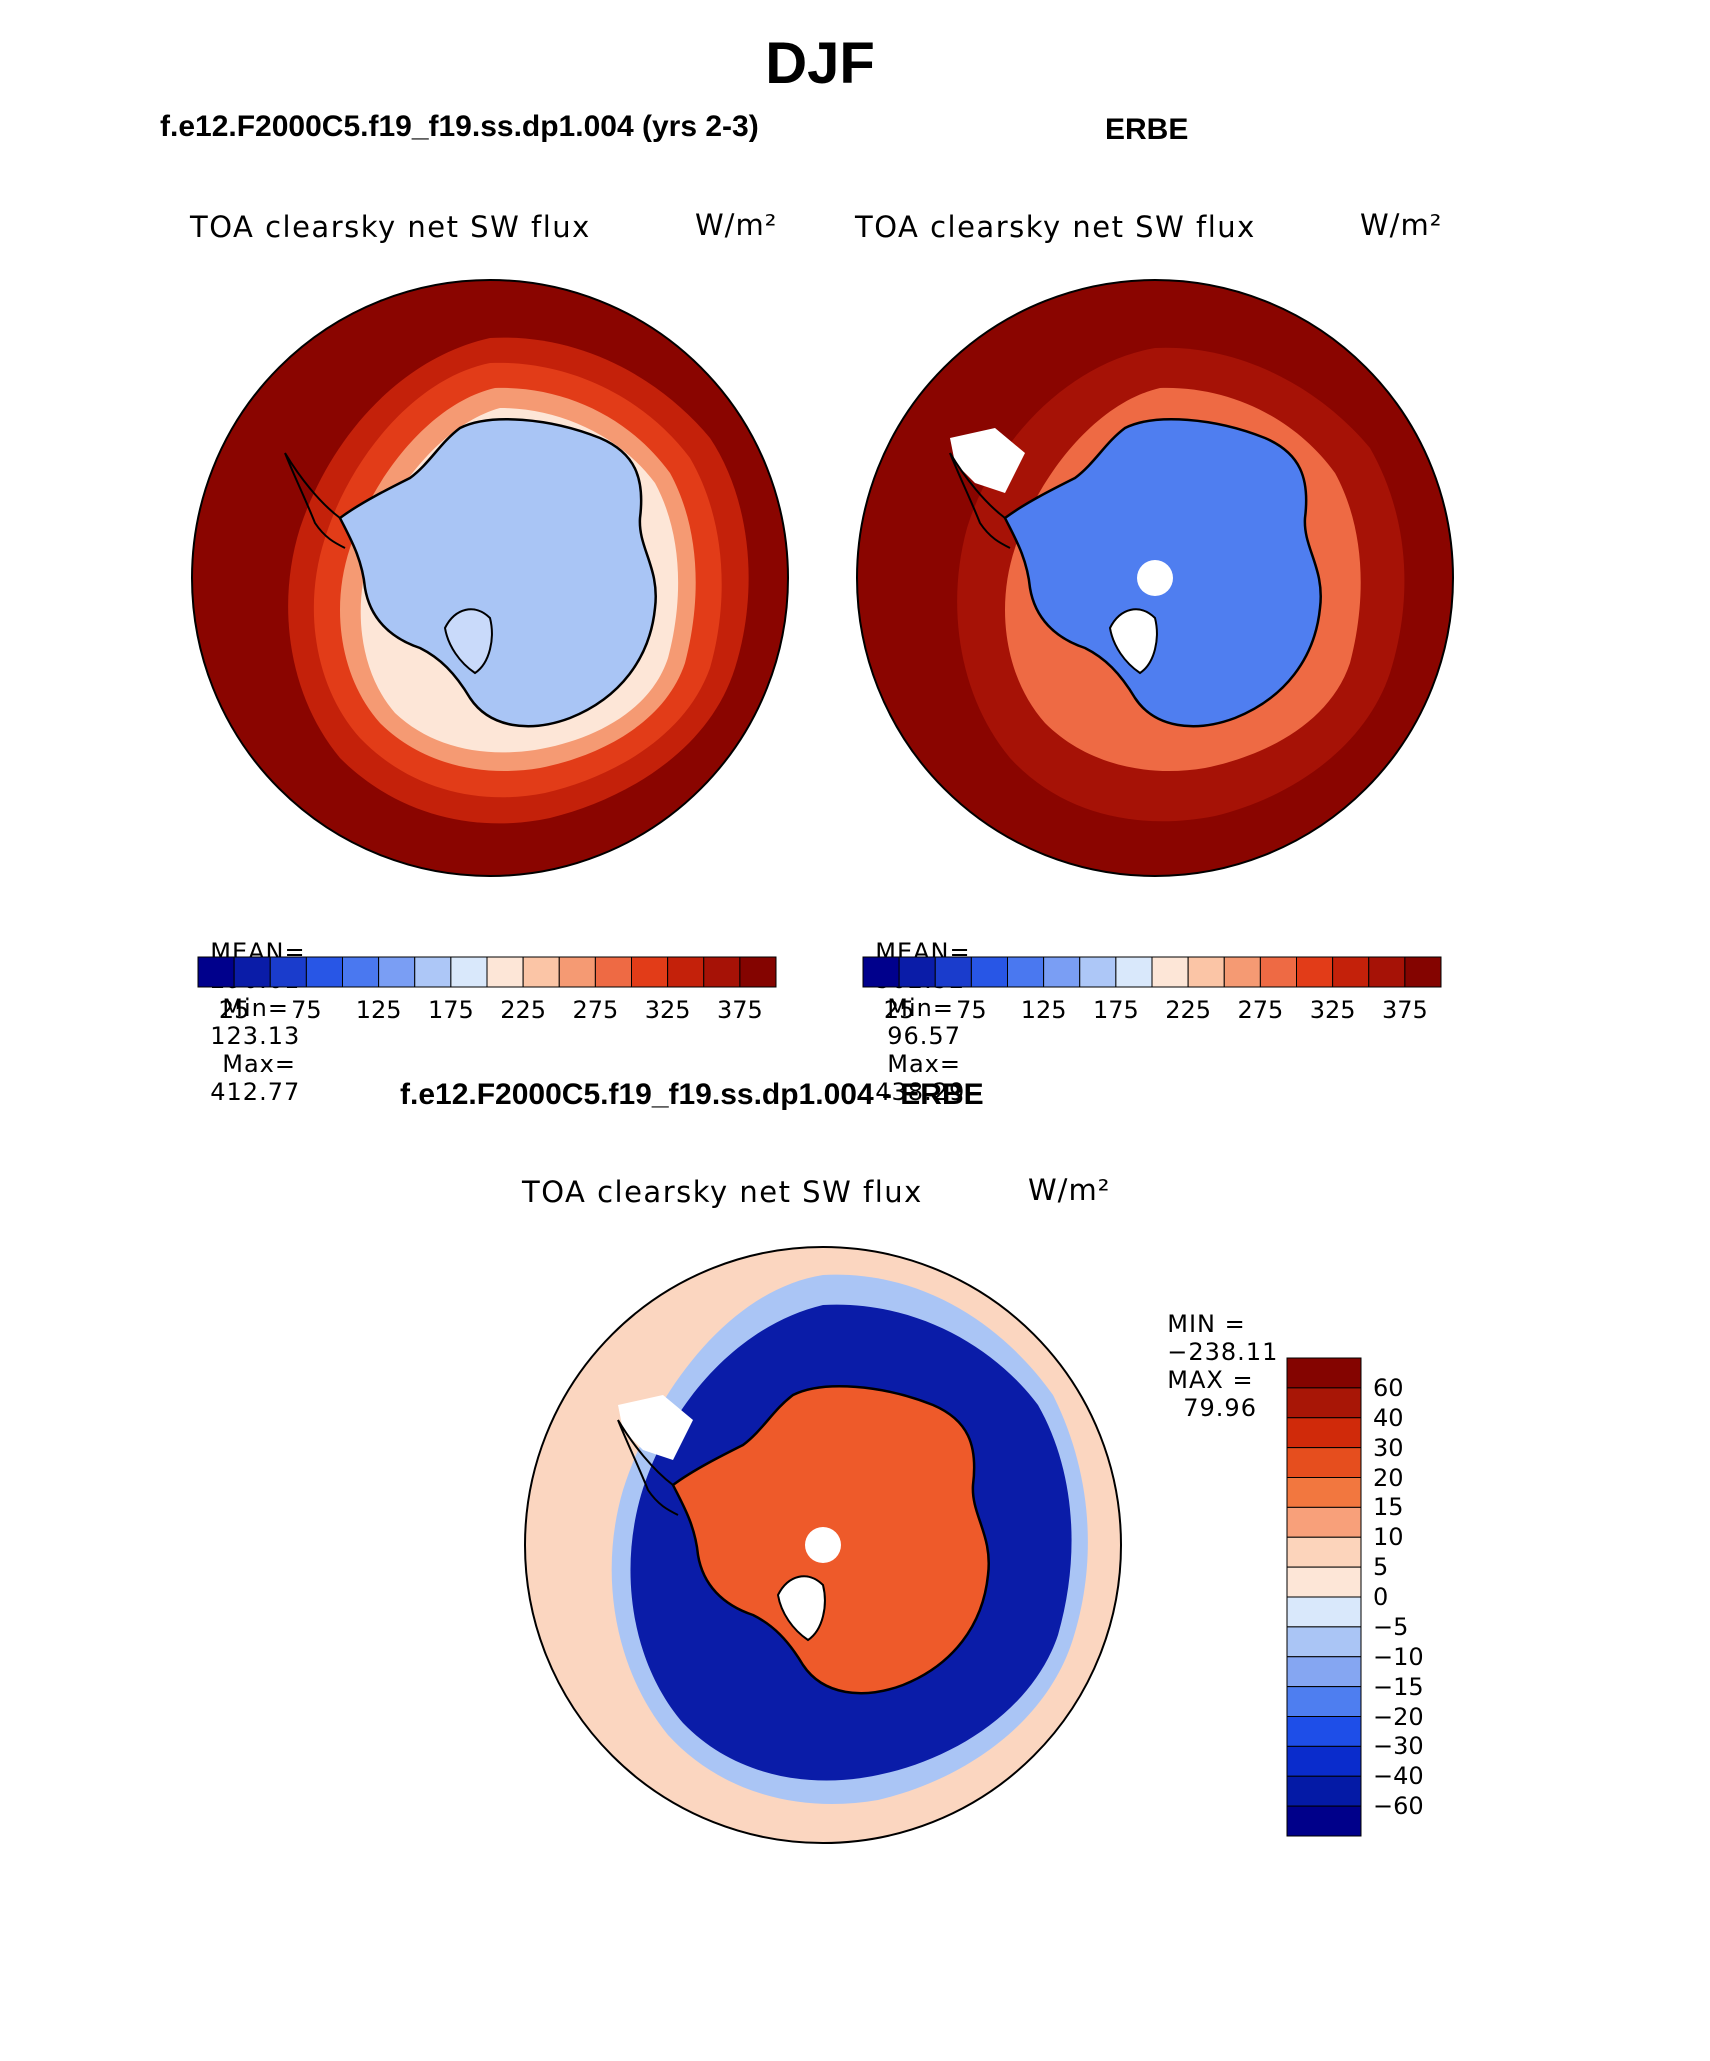  Describe the element at coordinates (1388, 1387) in the screenshot. I see `colorbar-tick-label: 60` at that location.